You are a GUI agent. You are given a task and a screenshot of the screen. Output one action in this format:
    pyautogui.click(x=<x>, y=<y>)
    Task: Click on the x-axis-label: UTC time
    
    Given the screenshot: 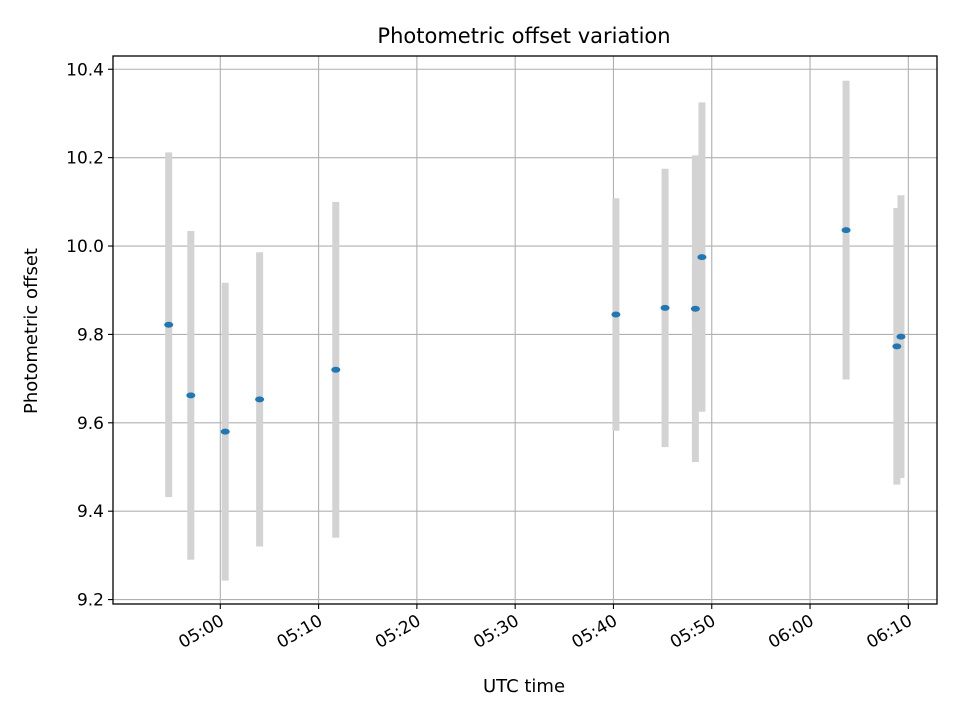 What is the action you would take?
    pyautogui.click(x=524, y=686)
    